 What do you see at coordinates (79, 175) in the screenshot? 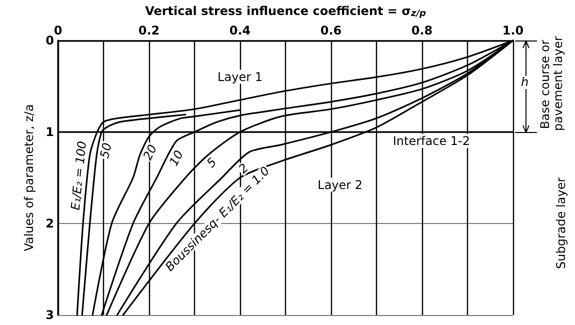
I see `text: E₁/E₂ = 100` at bounding box center [79, 175].